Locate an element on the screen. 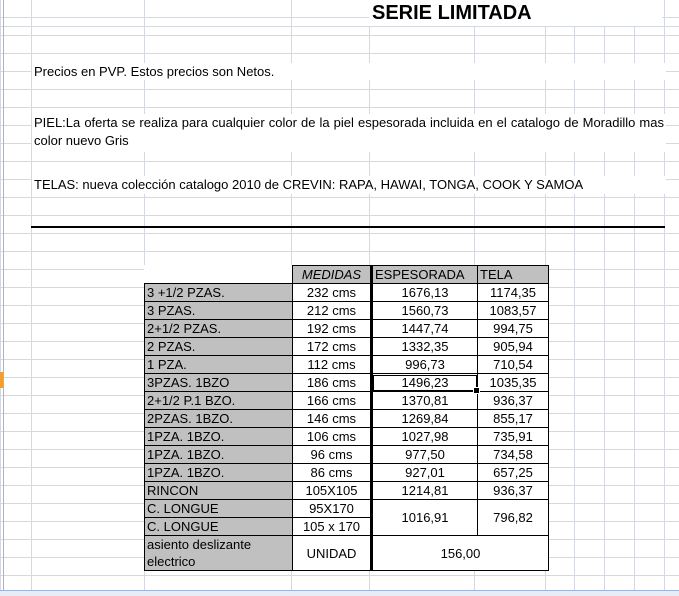  espesorada-cell: 977,50 is located at coordinates (424, 454).